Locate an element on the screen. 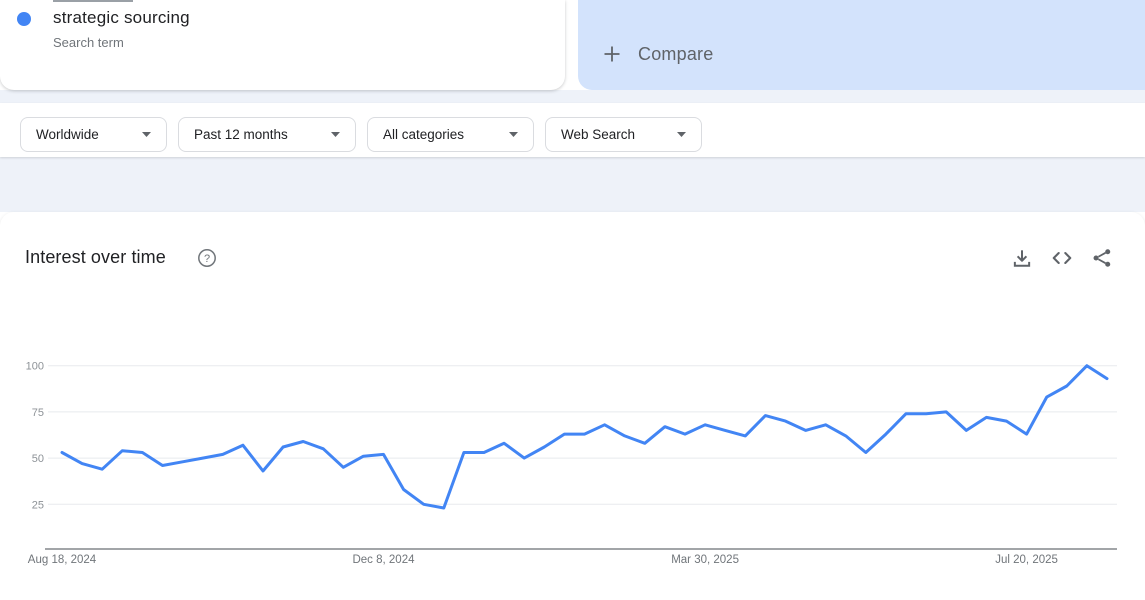  download-icon is located at coordinates (1022, 258).